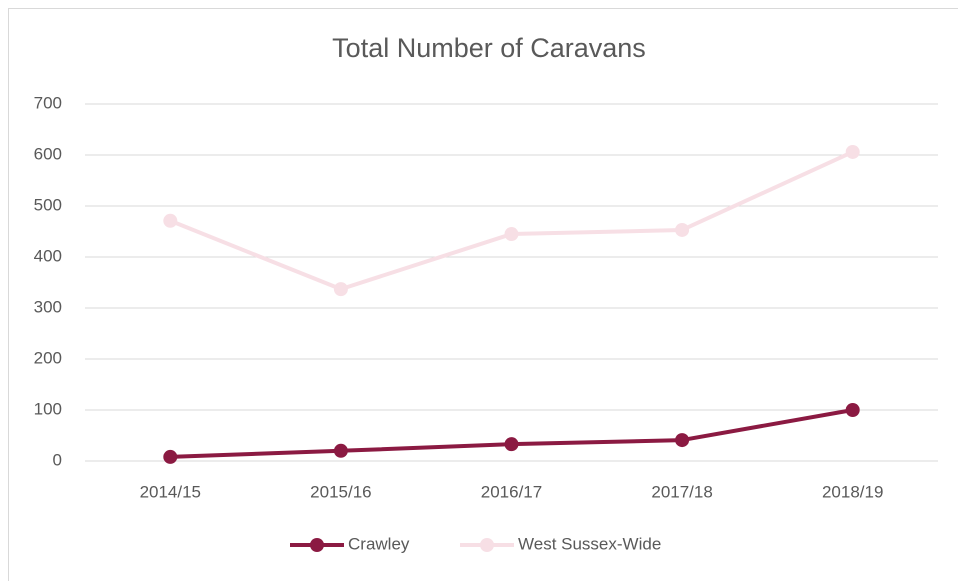 The image size is (958, 581). What do you see at coordinates (48, 153) in the screenshot?
I see `y-tick-label: 600` at bounding box center [48, 153].